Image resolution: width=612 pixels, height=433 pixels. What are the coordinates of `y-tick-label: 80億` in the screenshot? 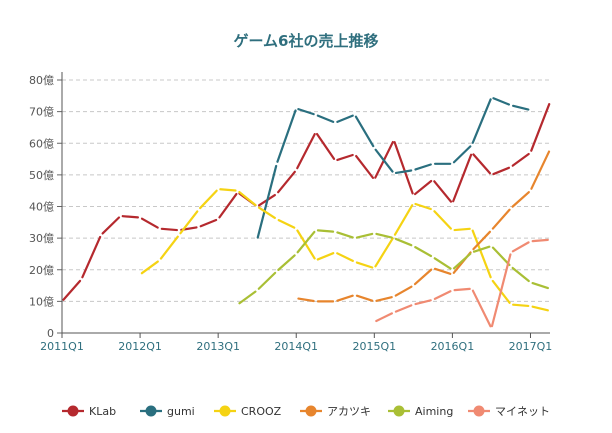 It's located at (41, 80).